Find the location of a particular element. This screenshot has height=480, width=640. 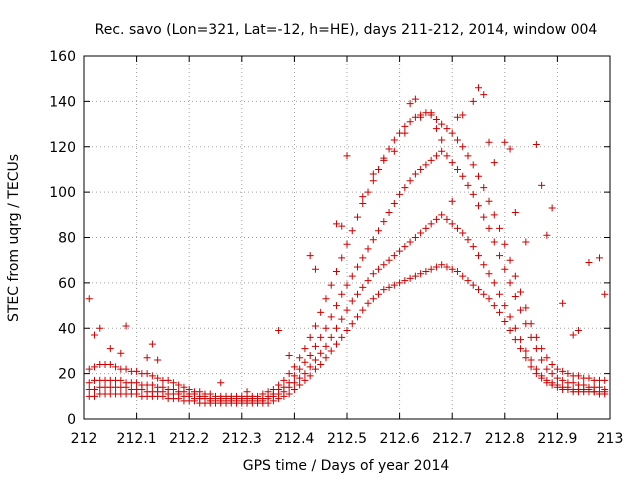

x-tick-label: 212.2 is located at coordinates (189, 439).